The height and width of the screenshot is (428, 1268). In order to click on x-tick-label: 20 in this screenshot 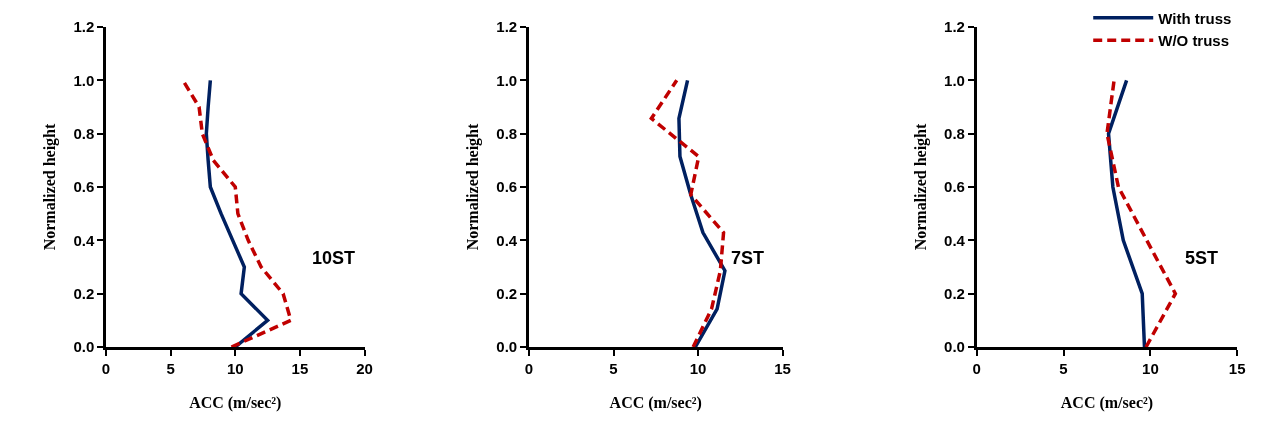, I will do `click(364, 368)`.